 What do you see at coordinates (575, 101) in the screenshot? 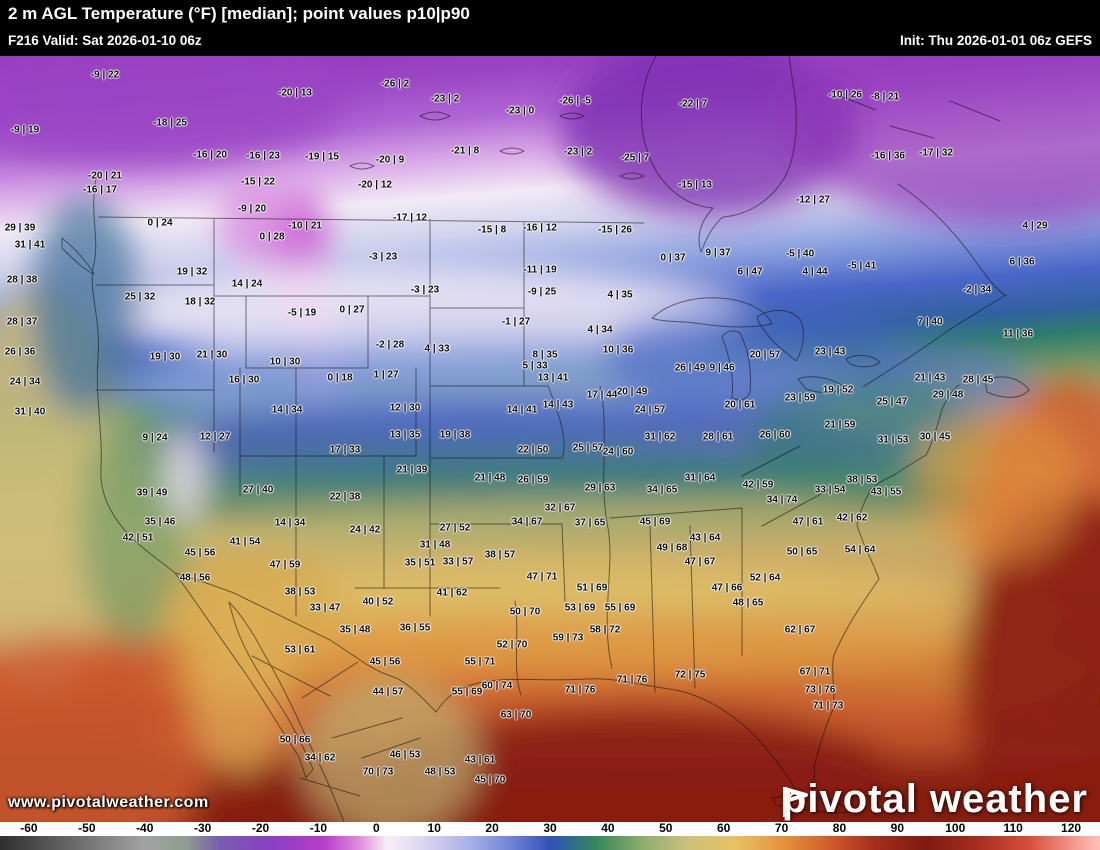
I see `point-value: -26 | -5` at bounding box center [575, 101].